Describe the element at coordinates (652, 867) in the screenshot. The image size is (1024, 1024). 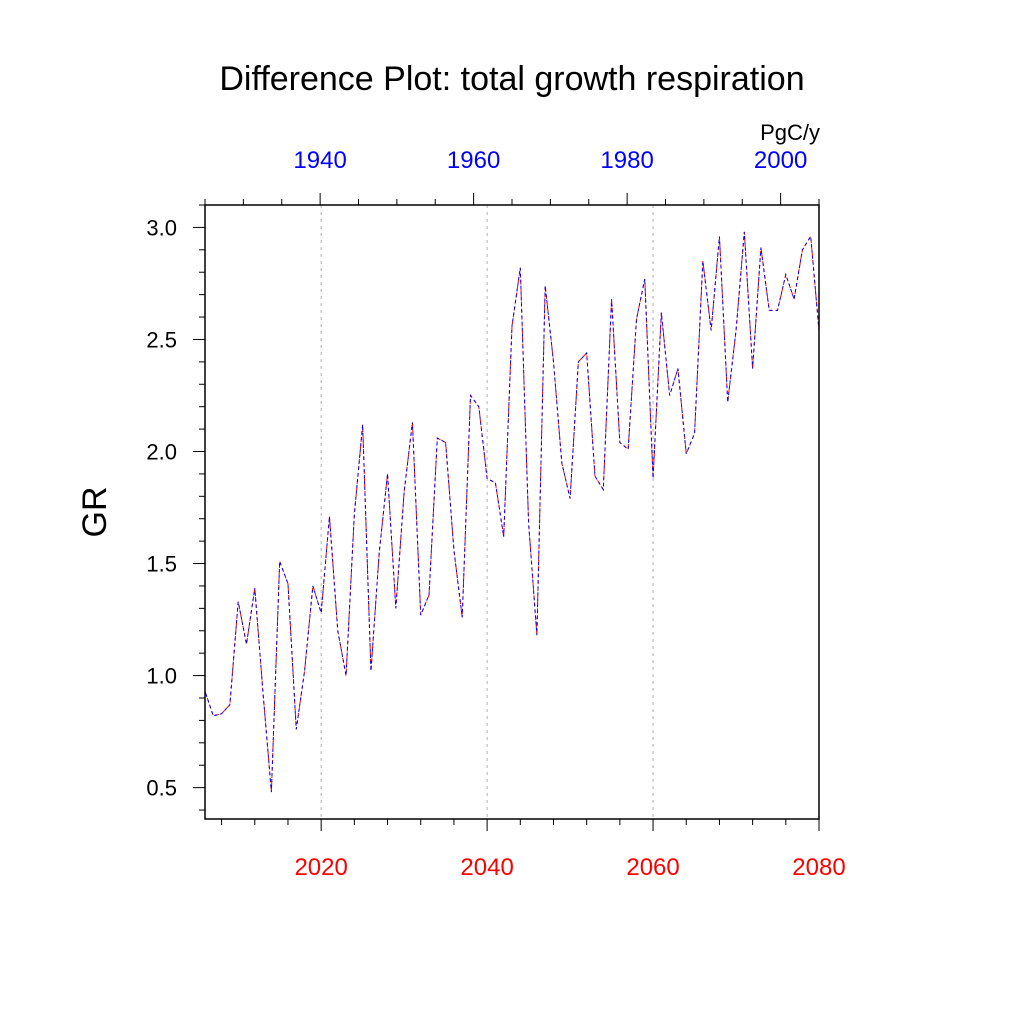
I see `bottom-x-tick-label: 2060` at that location.